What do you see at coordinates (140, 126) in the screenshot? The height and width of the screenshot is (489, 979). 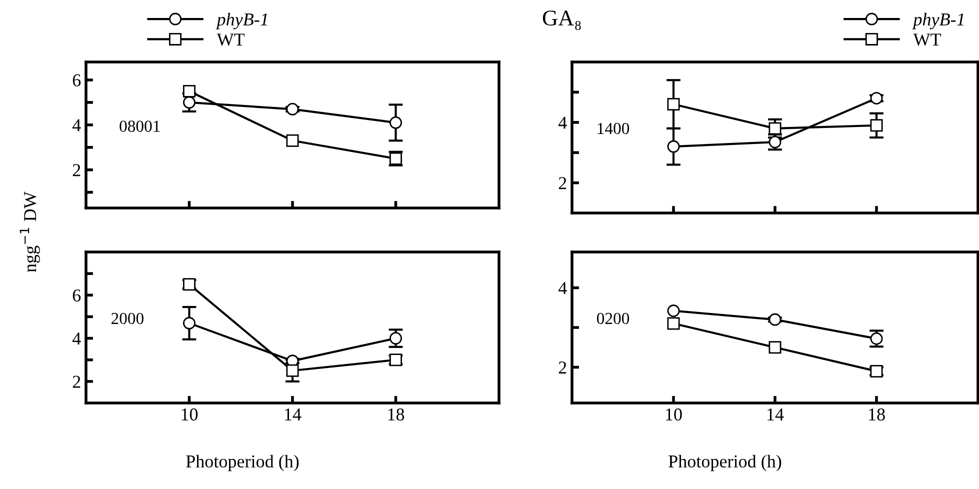 I see `annotation: 08001` at bounding box center [140, 126].